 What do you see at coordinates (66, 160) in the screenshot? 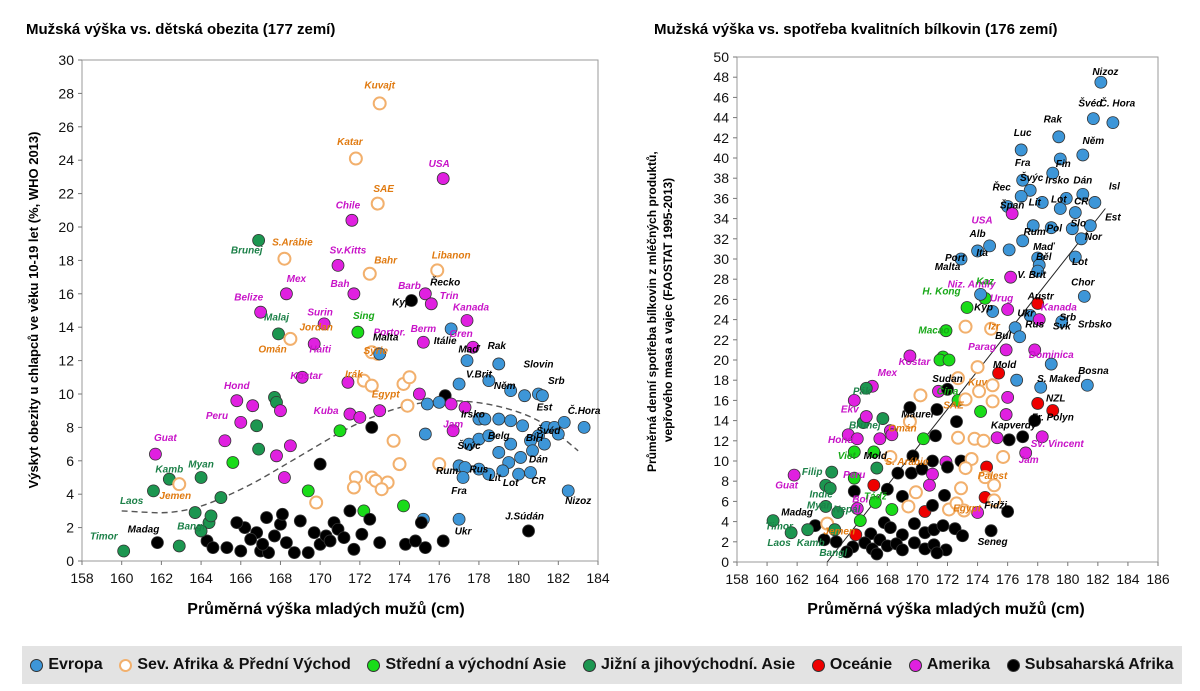
I see `y-tick-label: 24` at bounding box center [66, 160].